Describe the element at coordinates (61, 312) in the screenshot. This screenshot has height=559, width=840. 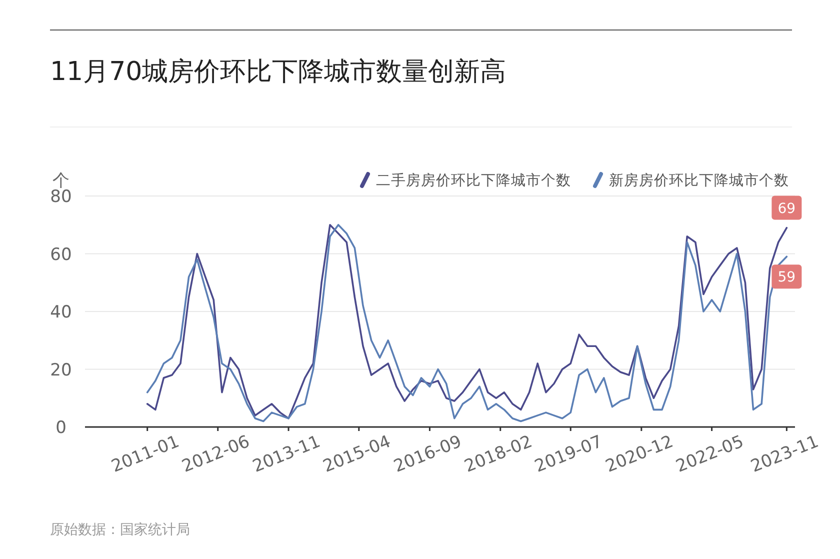
I see `y-tick-label: 40` at that location.